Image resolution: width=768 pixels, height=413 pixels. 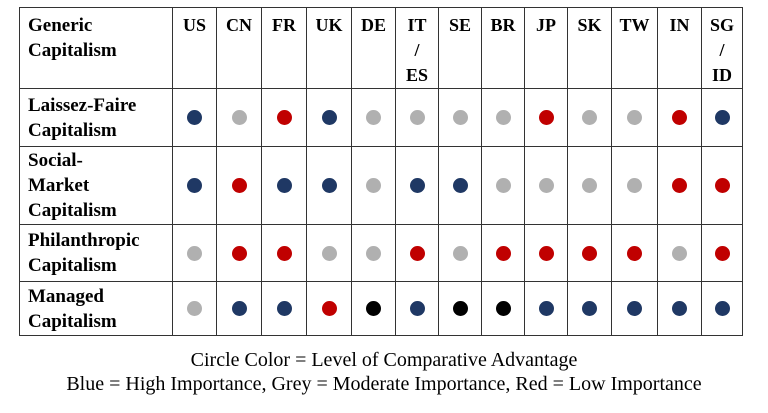 I want to click on column-header: IN, so click(x=679, y=48).